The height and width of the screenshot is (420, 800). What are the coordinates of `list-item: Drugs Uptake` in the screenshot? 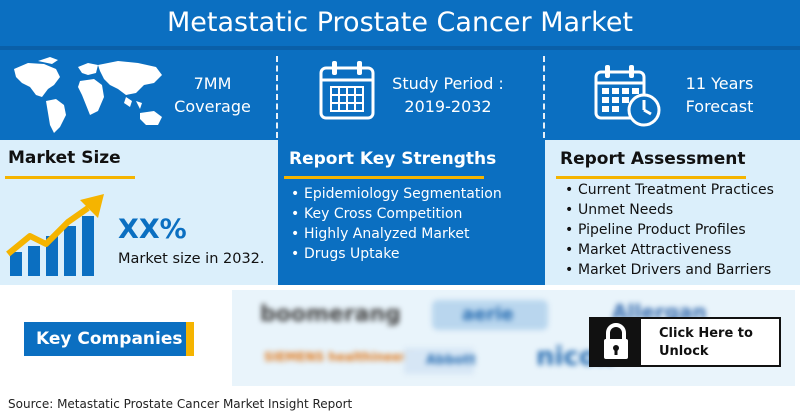 It's located at (395, 254).